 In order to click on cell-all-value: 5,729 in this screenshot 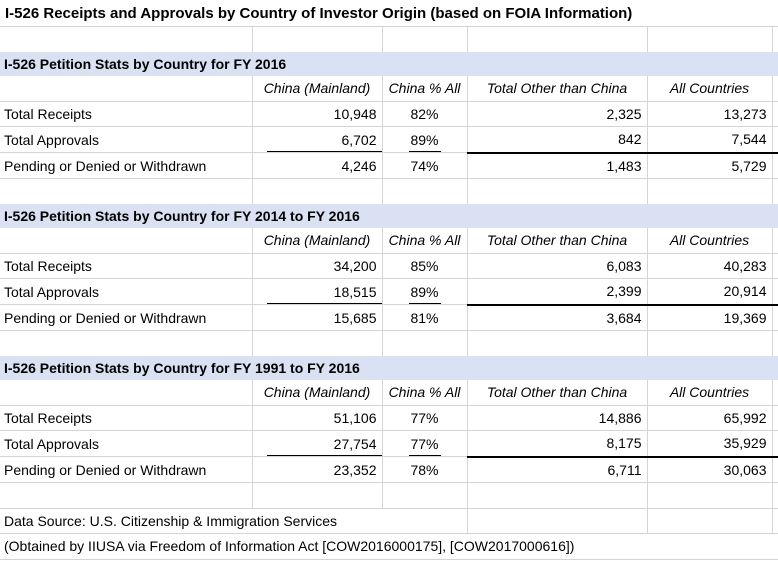, I will do `click(710, 165)`.